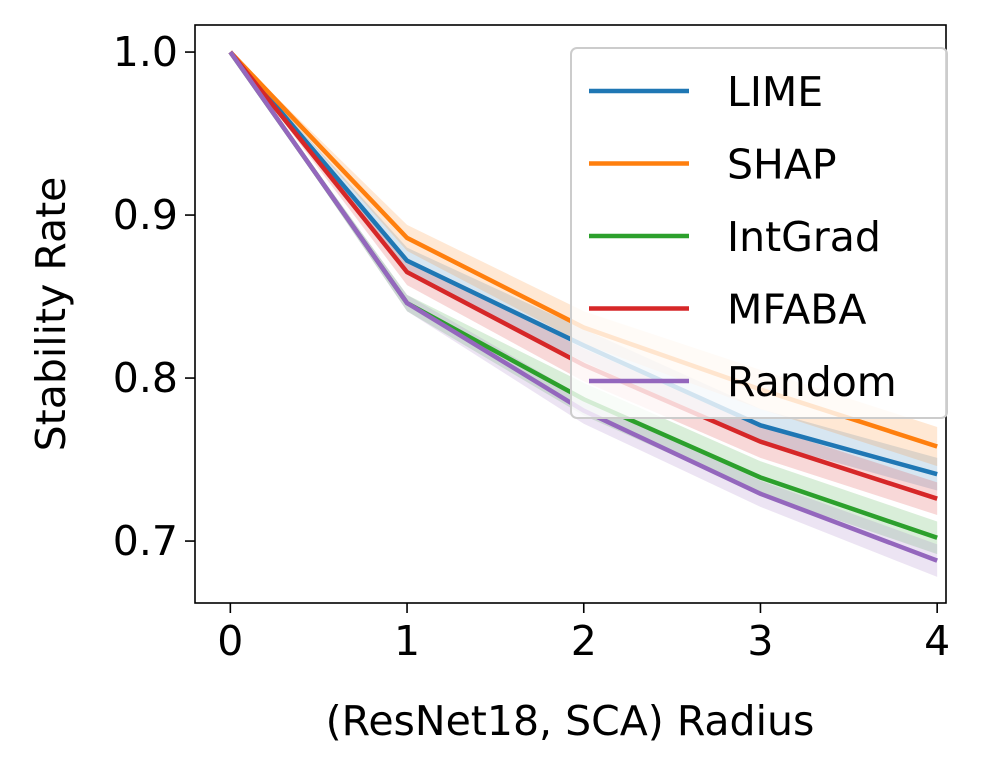 The image size is (998, 773). I want to click on legend-label-shap: SHAP, so click(782, 165).